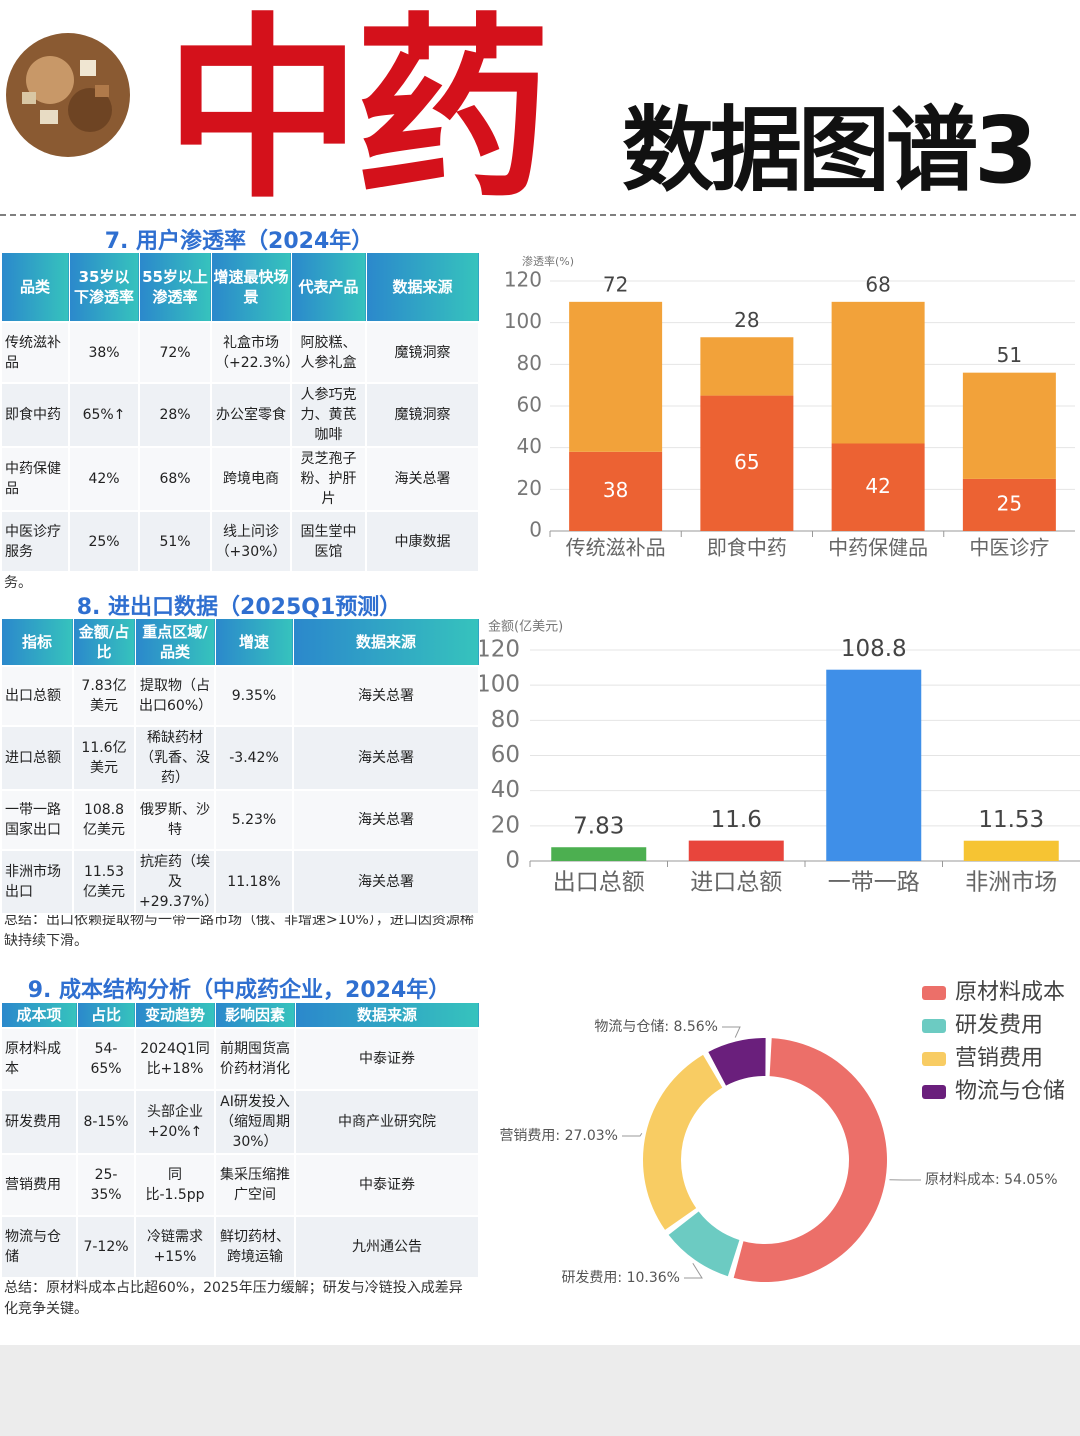 The width and height of the screenshot is (1080, 1436). I want to click on table-row: 传统滋补品 38% 72% 礼盒市场（+22.3%） 阿胶糕、人参礼盒 魔镜洞察, so click(240, 352).